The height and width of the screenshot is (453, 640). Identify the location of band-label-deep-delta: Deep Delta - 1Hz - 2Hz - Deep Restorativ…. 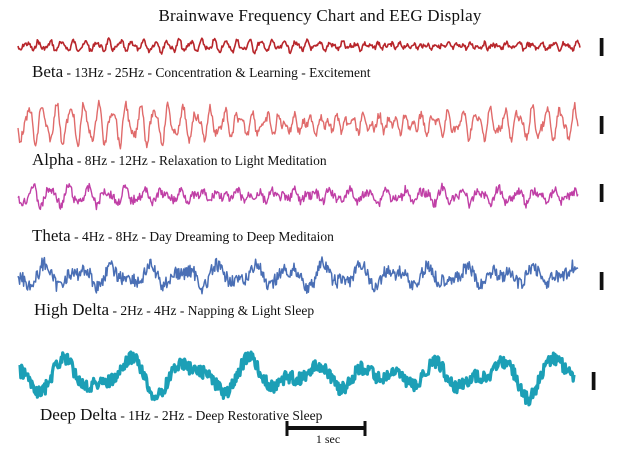
(181, 415).